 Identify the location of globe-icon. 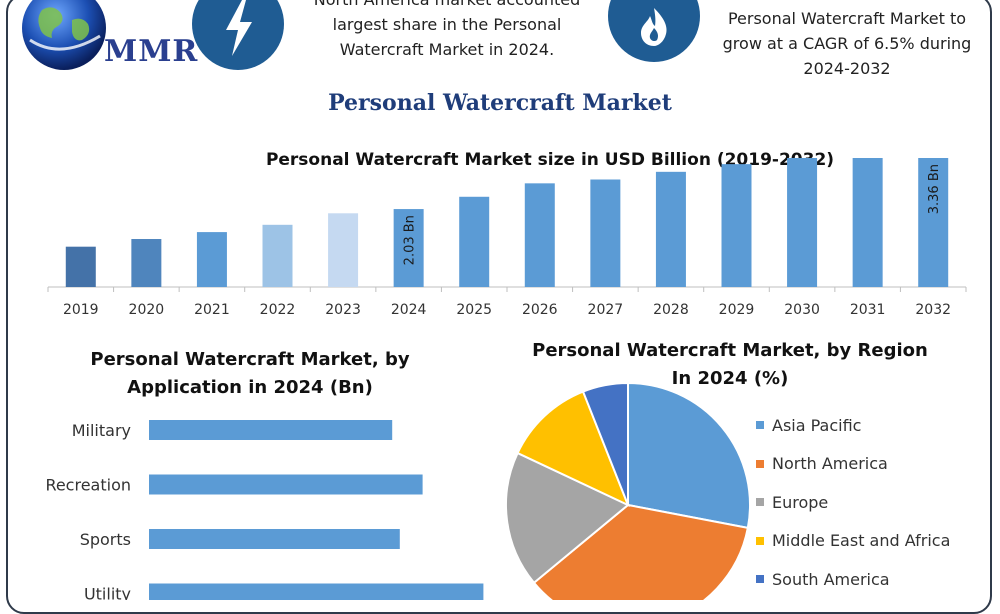
(64, 35).